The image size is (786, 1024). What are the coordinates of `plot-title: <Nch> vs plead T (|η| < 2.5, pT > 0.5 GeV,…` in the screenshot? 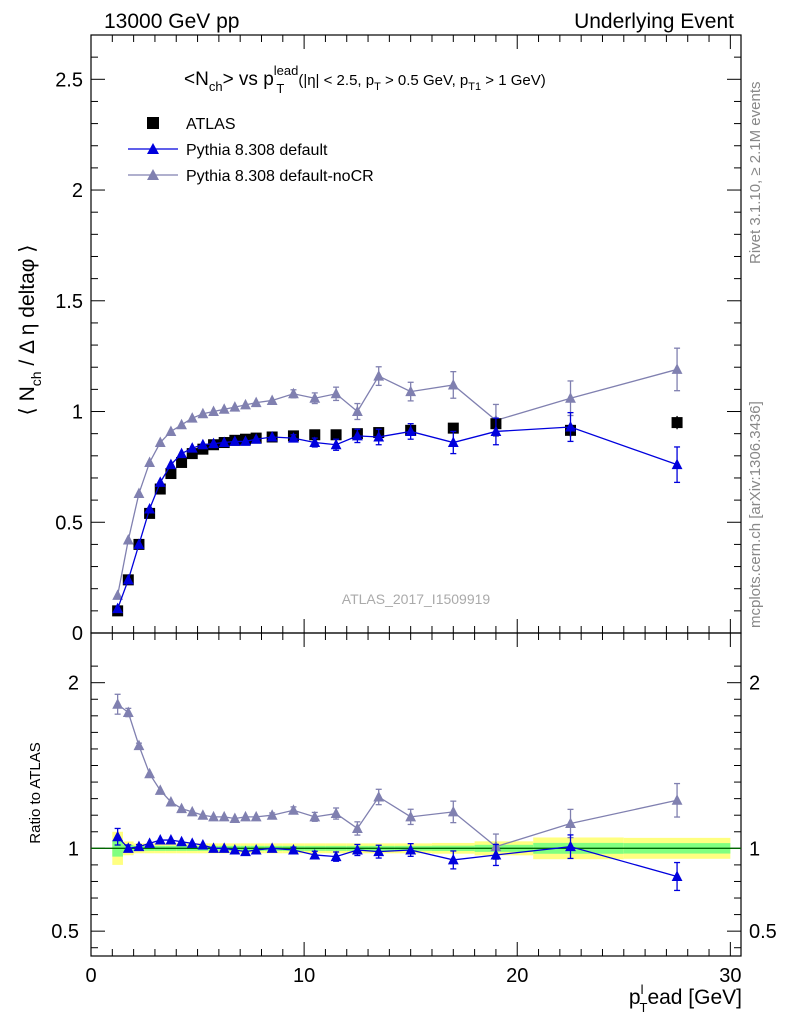 It's located at (365, 79).